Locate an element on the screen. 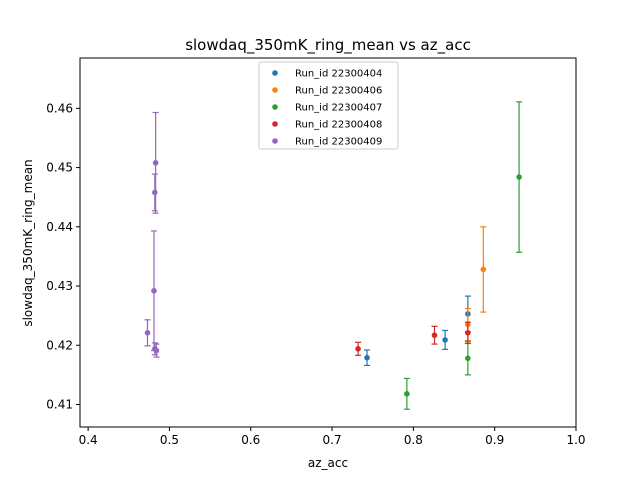  y-tick-label: 0.45 is located at coordinates (59, 168).